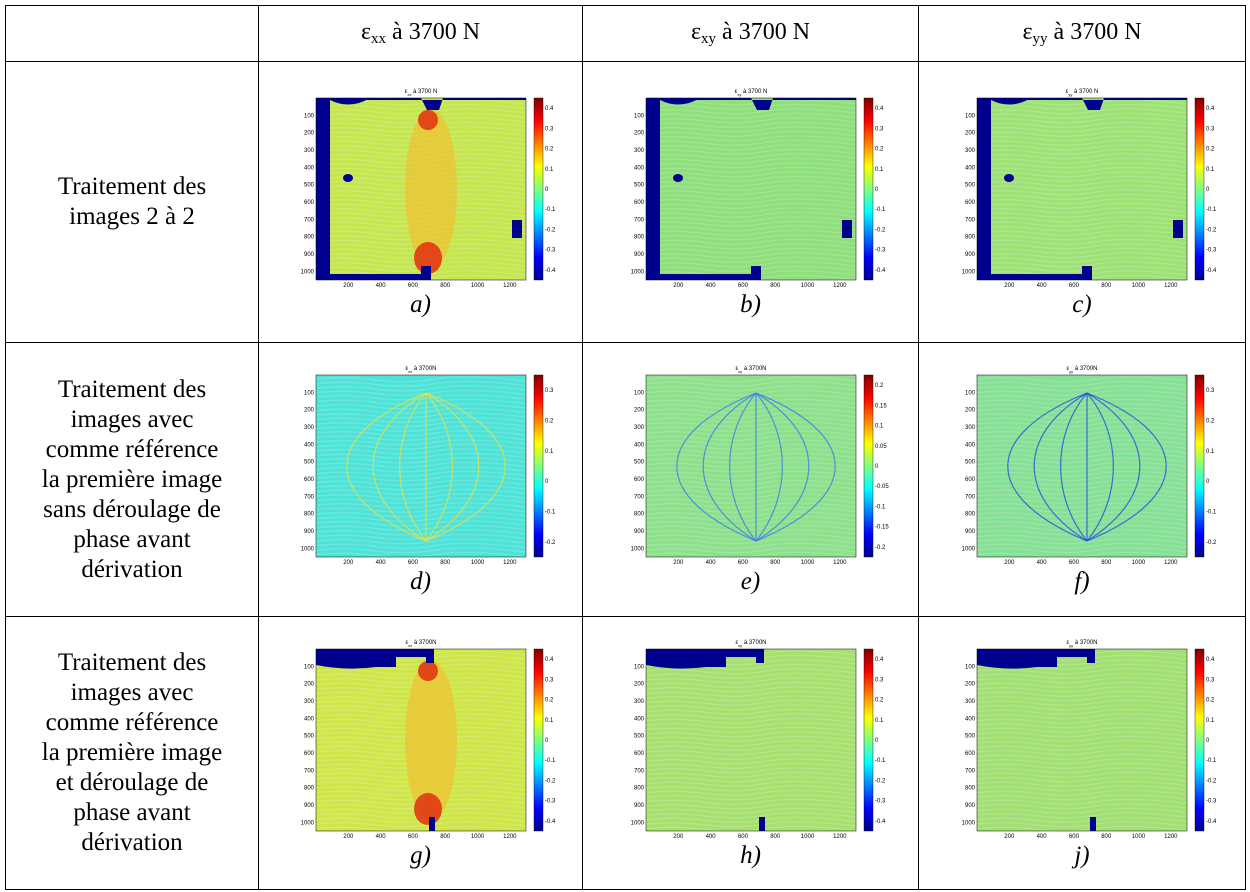  I want to click on plot-title: εxy à 3700N, so click(750, 370).